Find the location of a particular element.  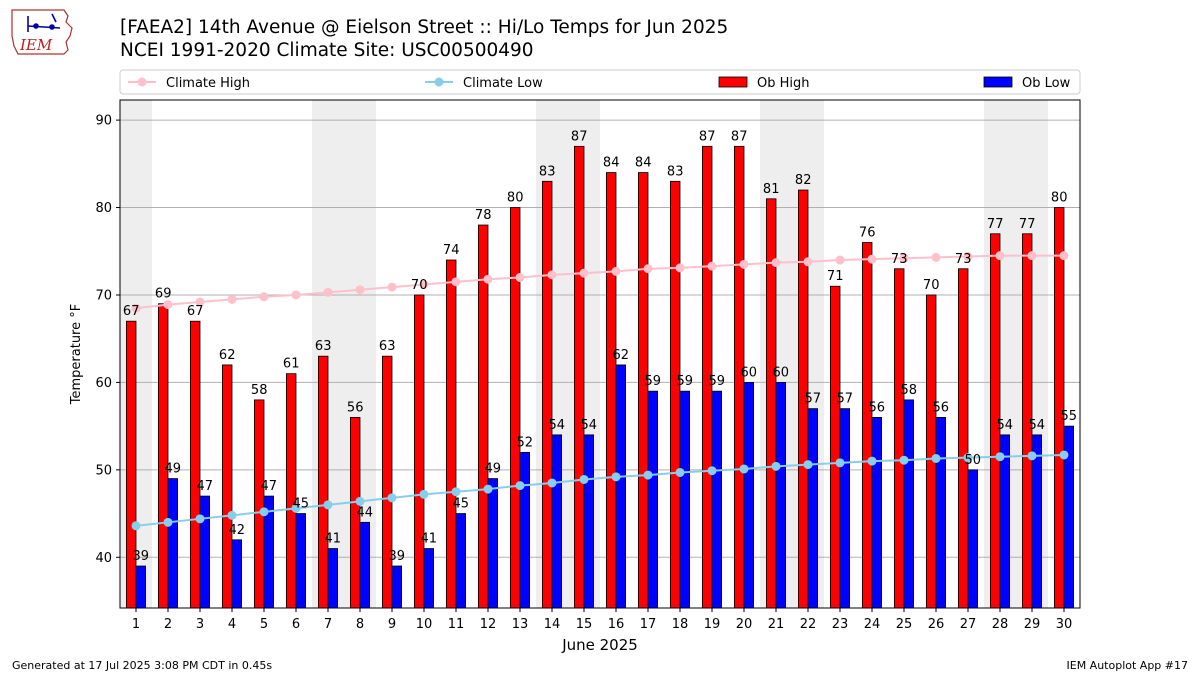

x-tick-label: 23 is located at coordinates (840, 624).